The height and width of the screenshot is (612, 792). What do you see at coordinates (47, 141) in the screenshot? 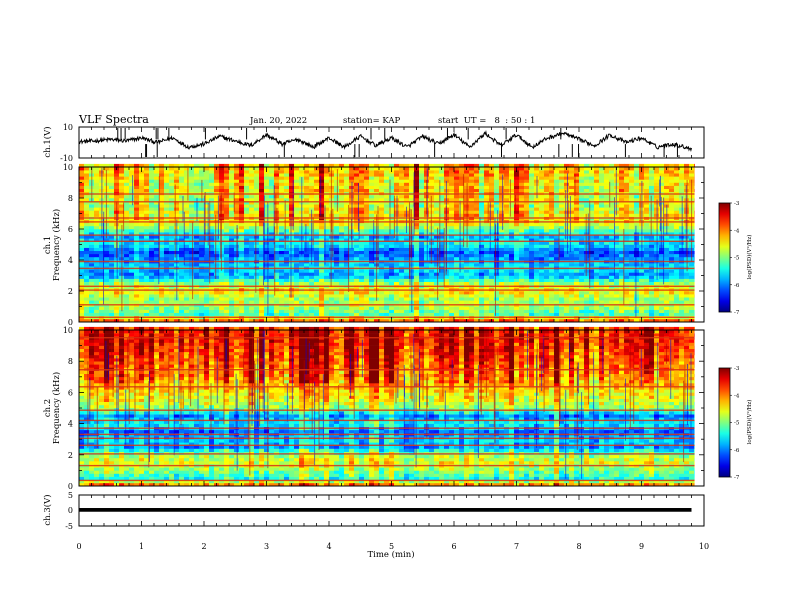
I see `ch1-waveform-ylabel: ch.1(V)` at bounding box center [47, 141].